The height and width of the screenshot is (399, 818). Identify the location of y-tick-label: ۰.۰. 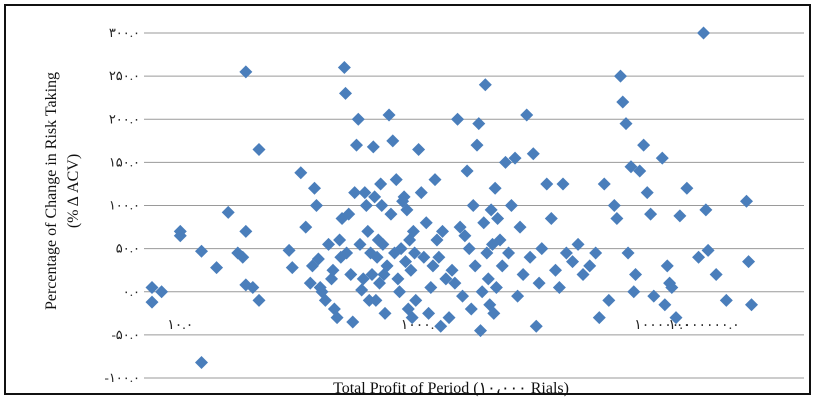
(131, 291).